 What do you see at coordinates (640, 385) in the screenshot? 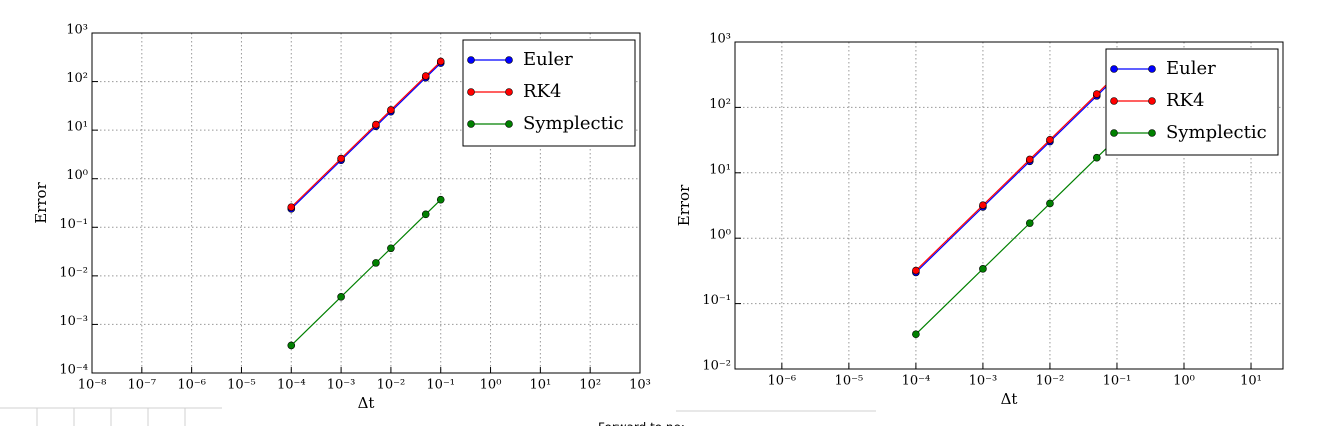
I see `x-tick-label: 10³` at bounding box center [640, 385].